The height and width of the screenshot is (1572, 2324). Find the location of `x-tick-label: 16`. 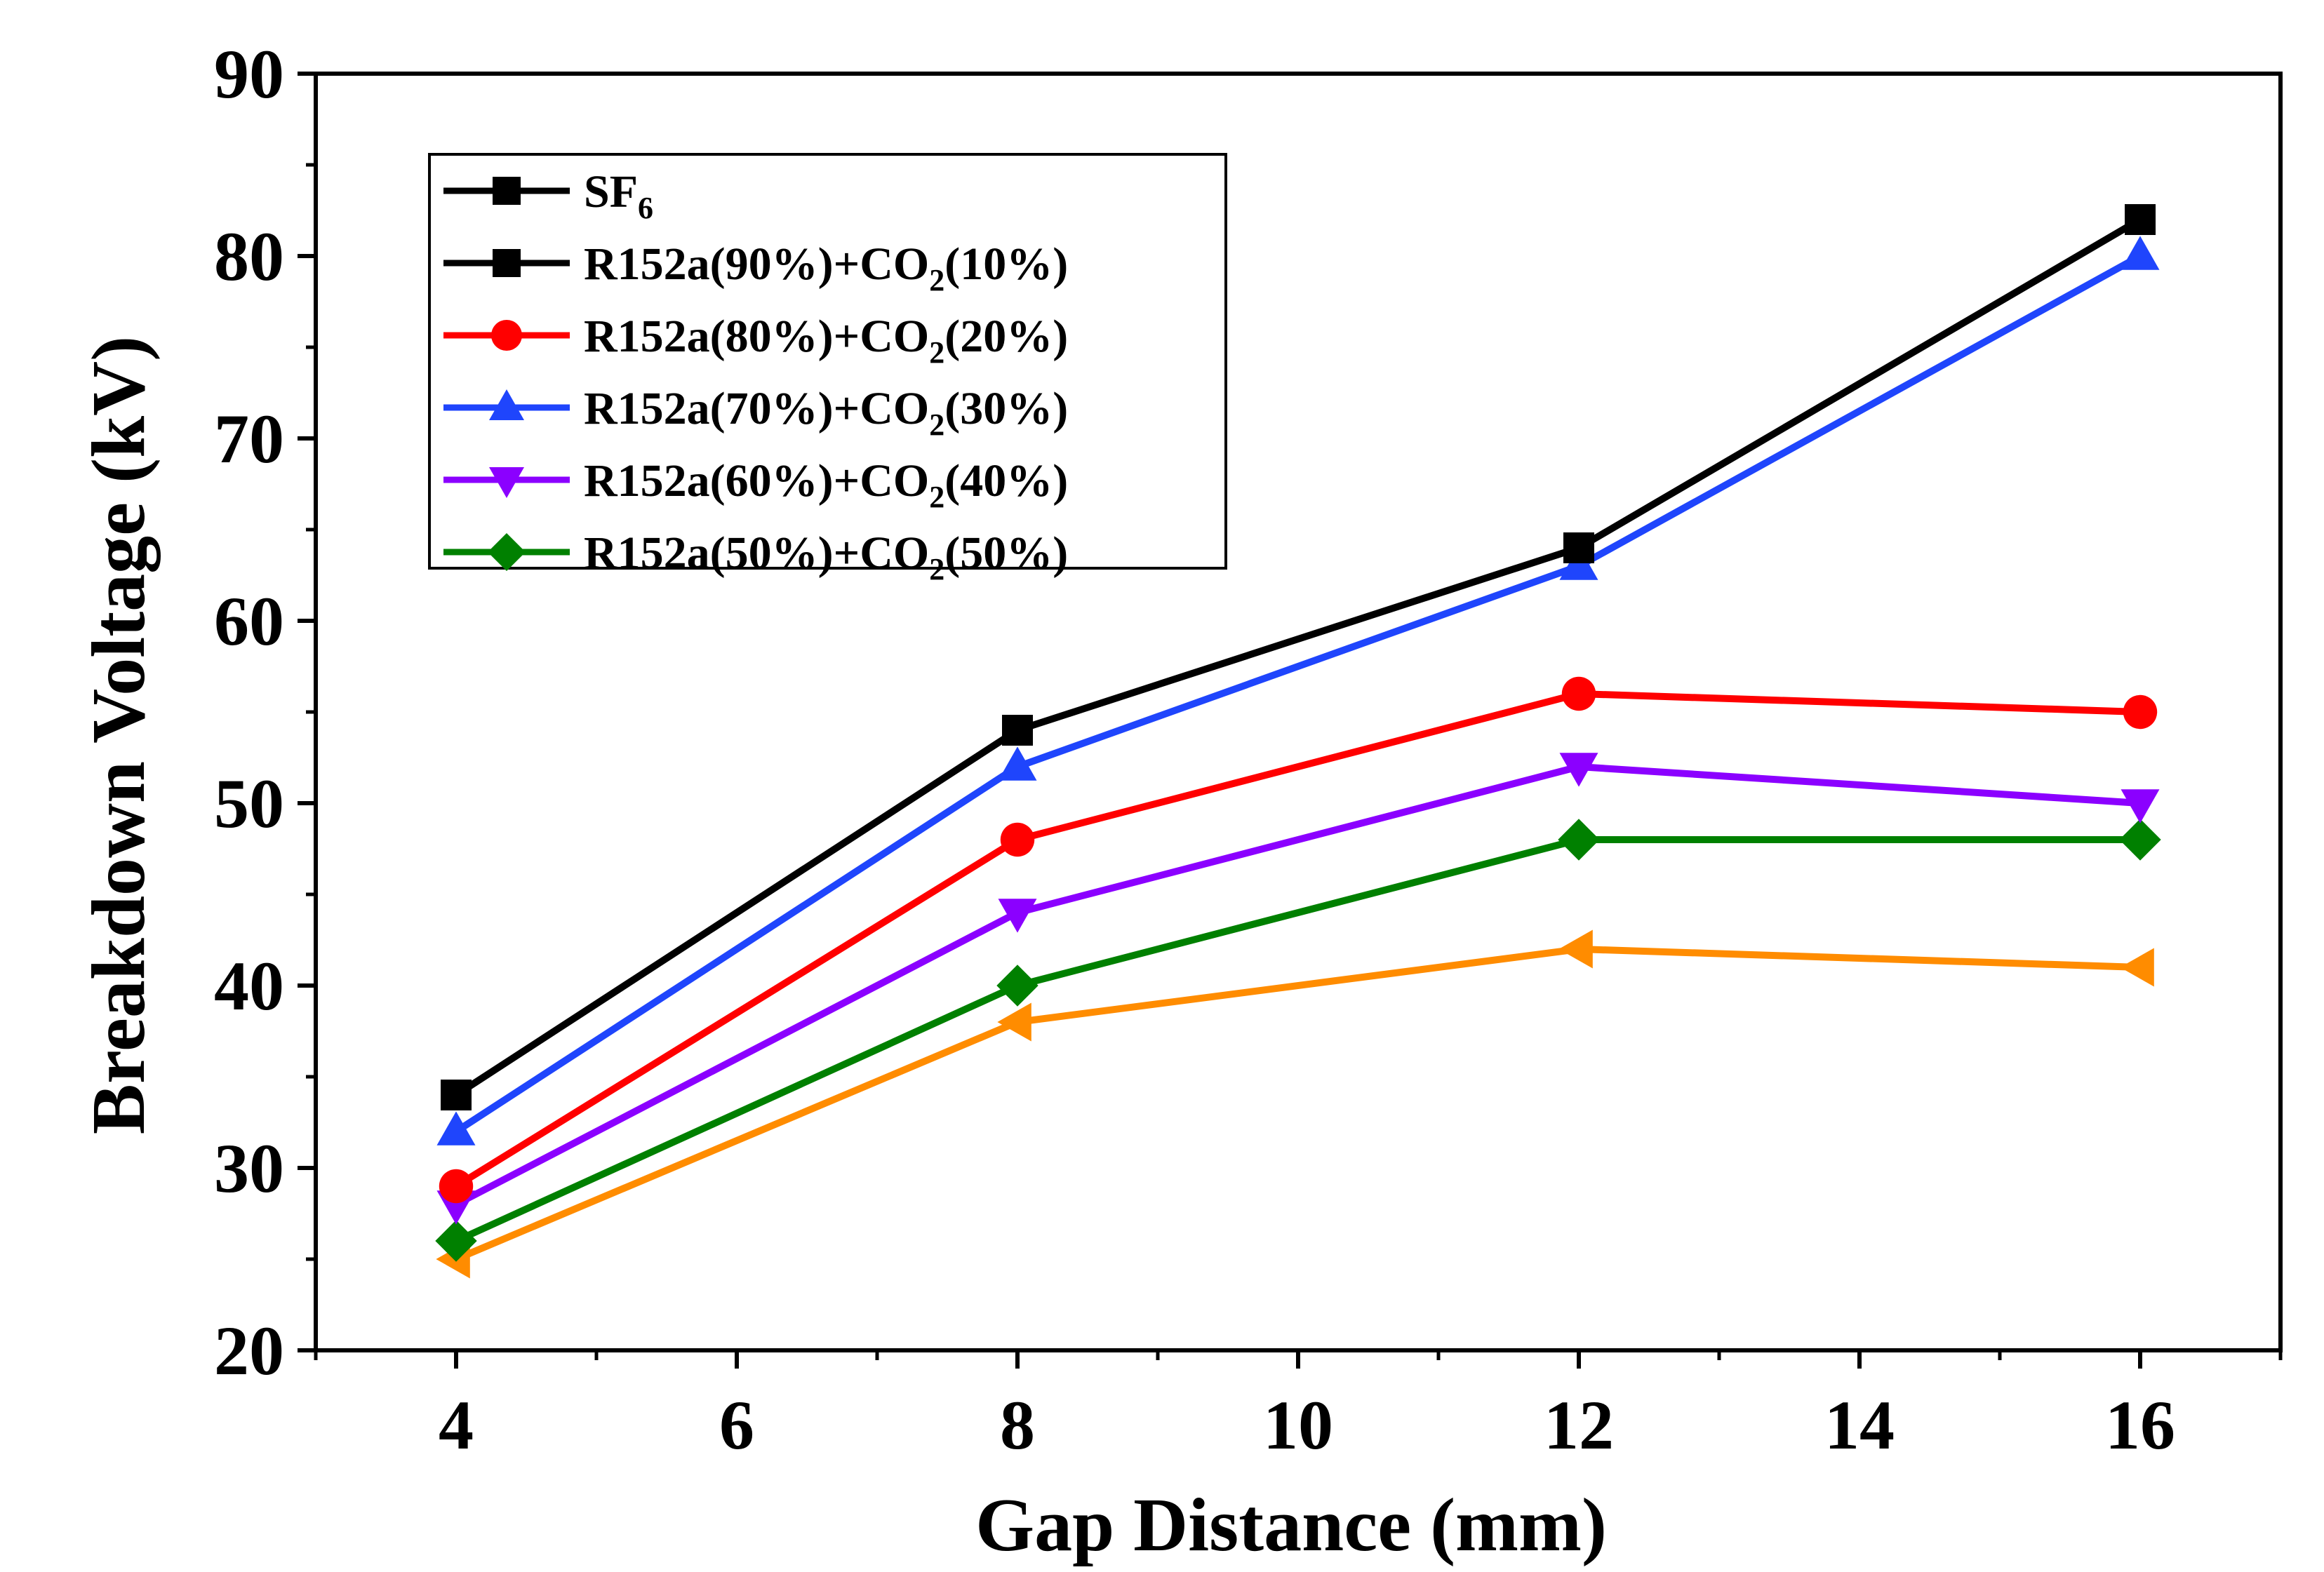

x-tick-label: 16 is located at coordinates (2140, 1425).